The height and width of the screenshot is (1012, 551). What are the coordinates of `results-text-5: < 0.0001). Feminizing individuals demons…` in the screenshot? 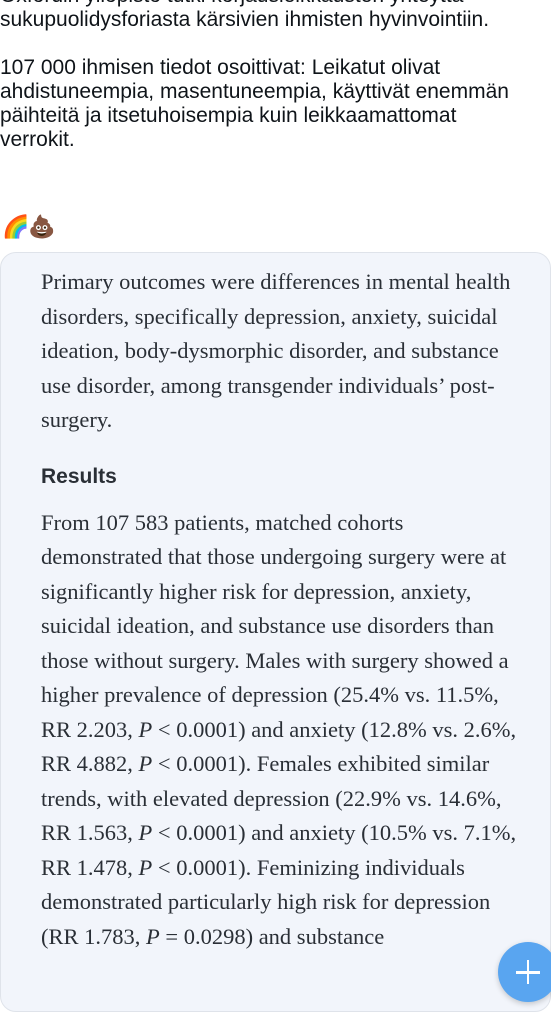 It's located at (266, 901).